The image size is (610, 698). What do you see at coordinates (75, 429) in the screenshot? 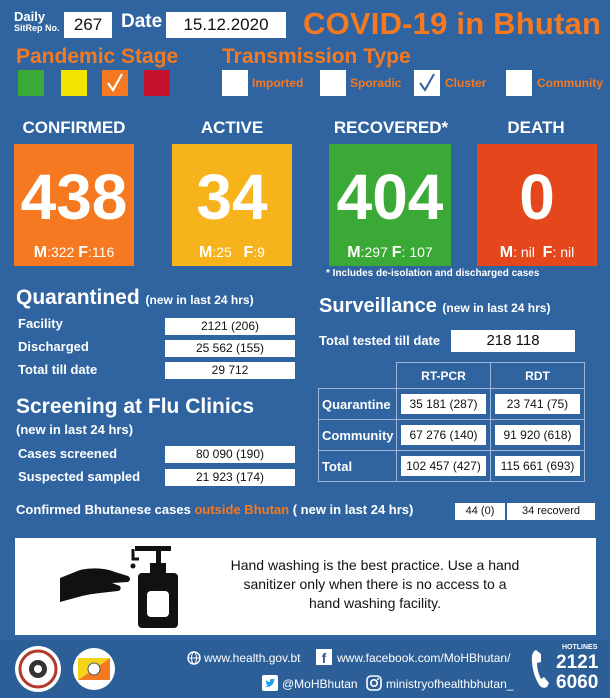
I see `screening-subtitle: (new in last 24 hrs)` at bounding box center [75, 429].